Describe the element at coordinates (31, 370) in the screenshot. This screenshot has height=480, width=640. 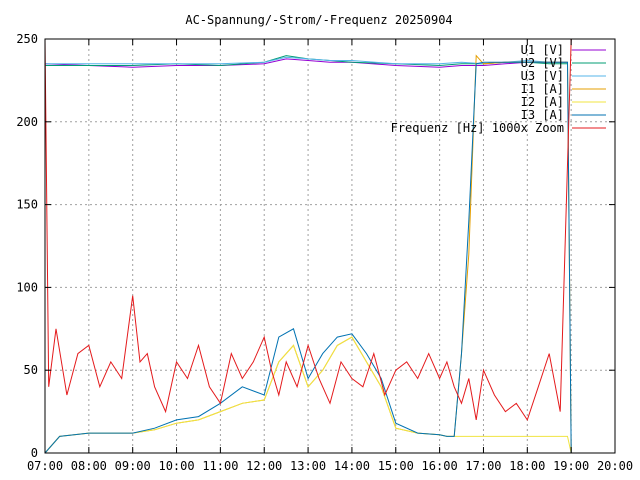
I see `y-tick-label: 50` at that location.